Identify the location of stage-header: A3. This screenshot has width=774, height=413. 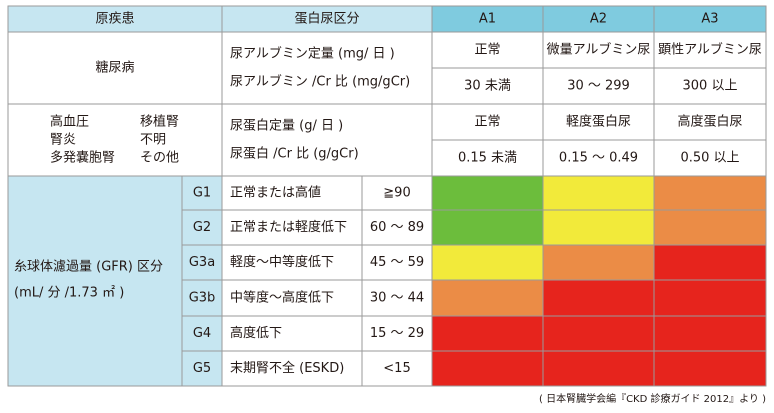
(709, 19).